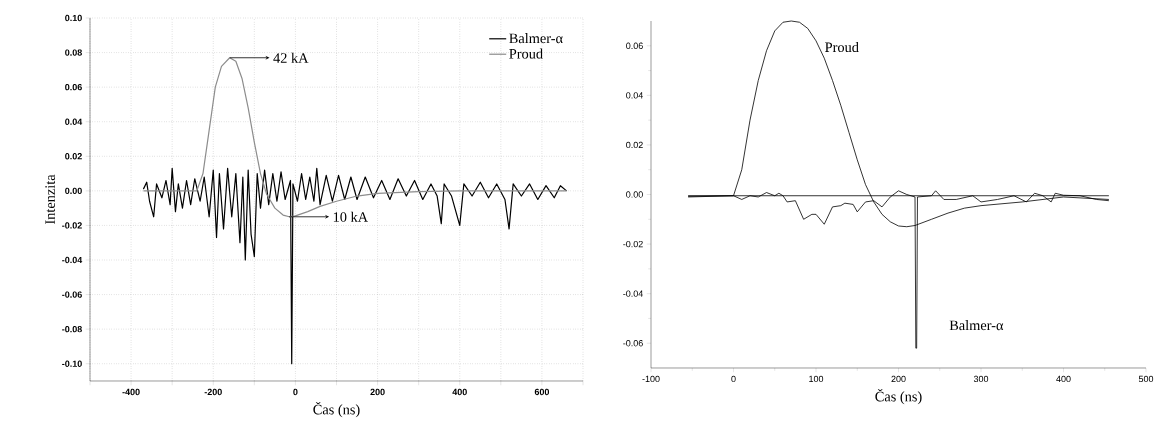 The width and height of the screenshot is (1168, 441). What do you see at coordinates (1146, 379) in the screenshot?
I see `x-tick-label: 500` at bounding box center [1146, 379].